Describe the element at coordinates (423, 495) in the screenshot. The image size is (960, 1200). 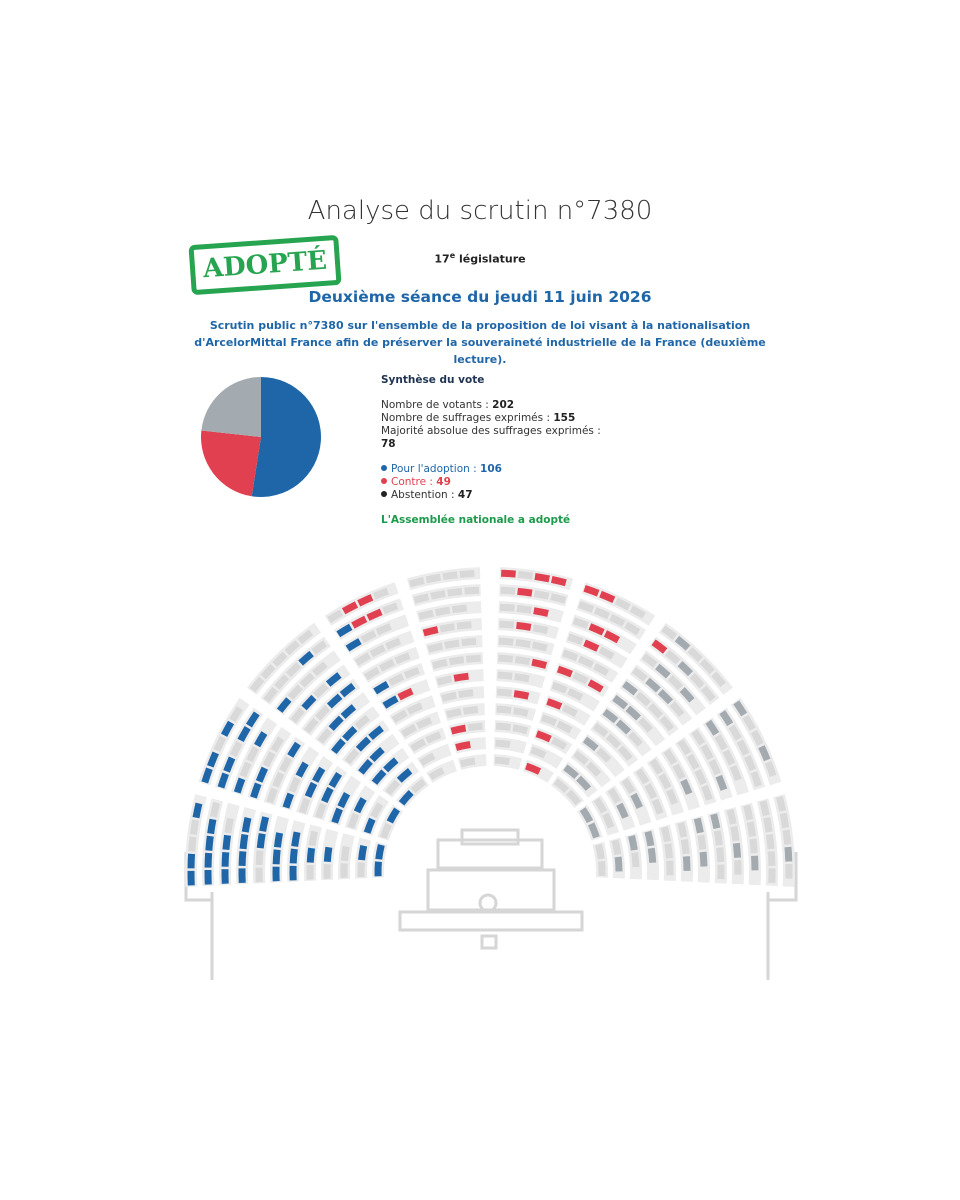
I see `label: Abstention :` at that location.